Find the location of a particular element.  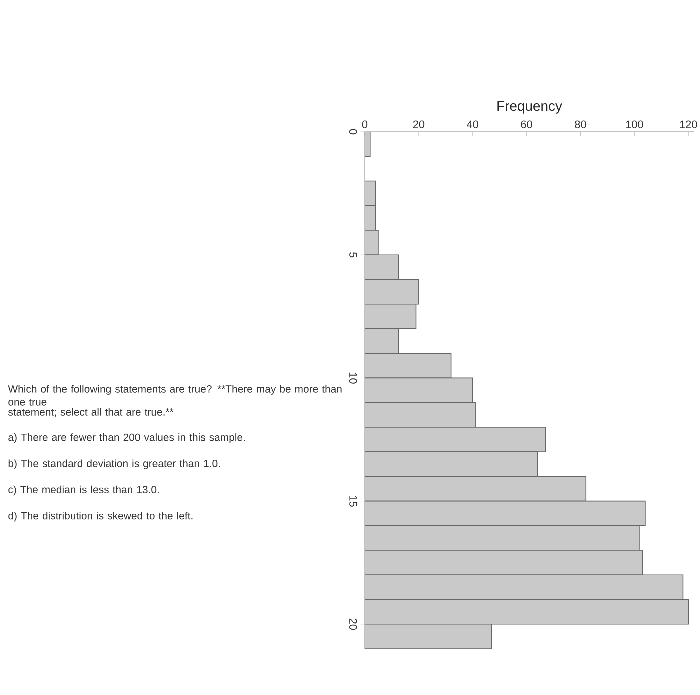

y-tick-label: 20 is located at coordinates (353, 624).